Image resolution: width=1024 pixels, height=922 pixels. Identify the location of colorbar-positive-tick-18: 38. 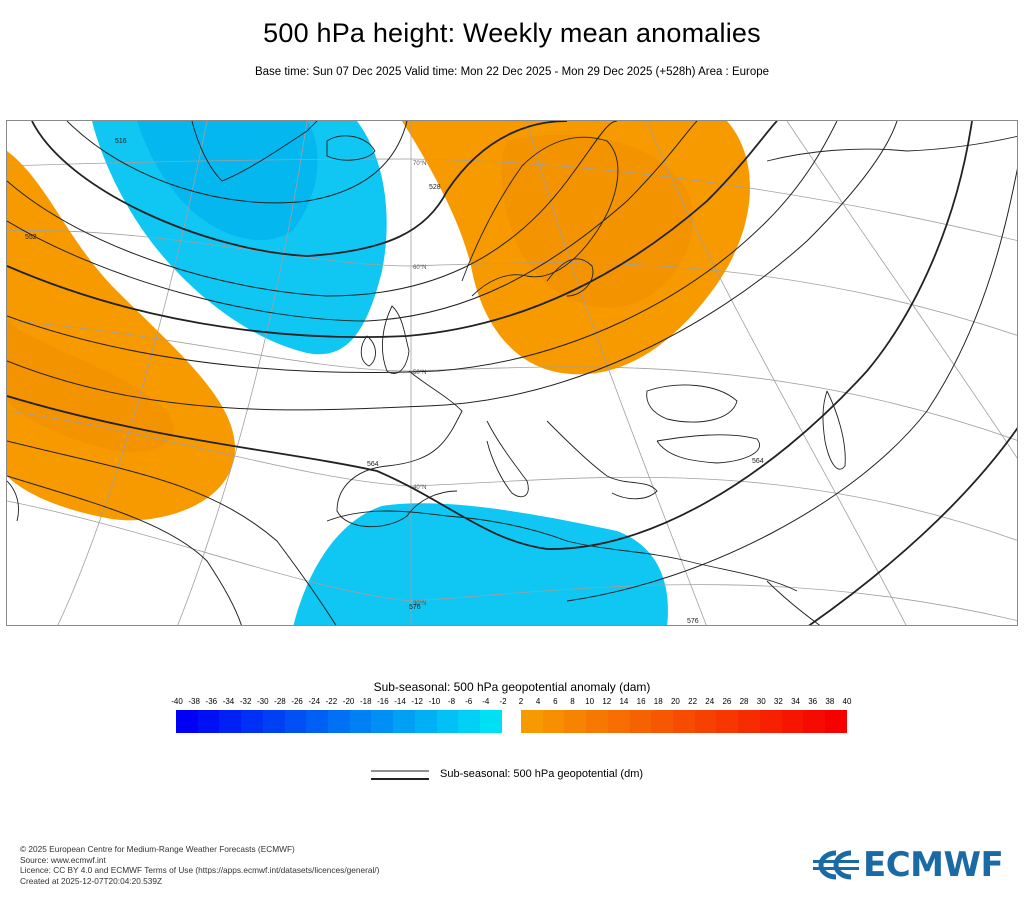
(830, 701).